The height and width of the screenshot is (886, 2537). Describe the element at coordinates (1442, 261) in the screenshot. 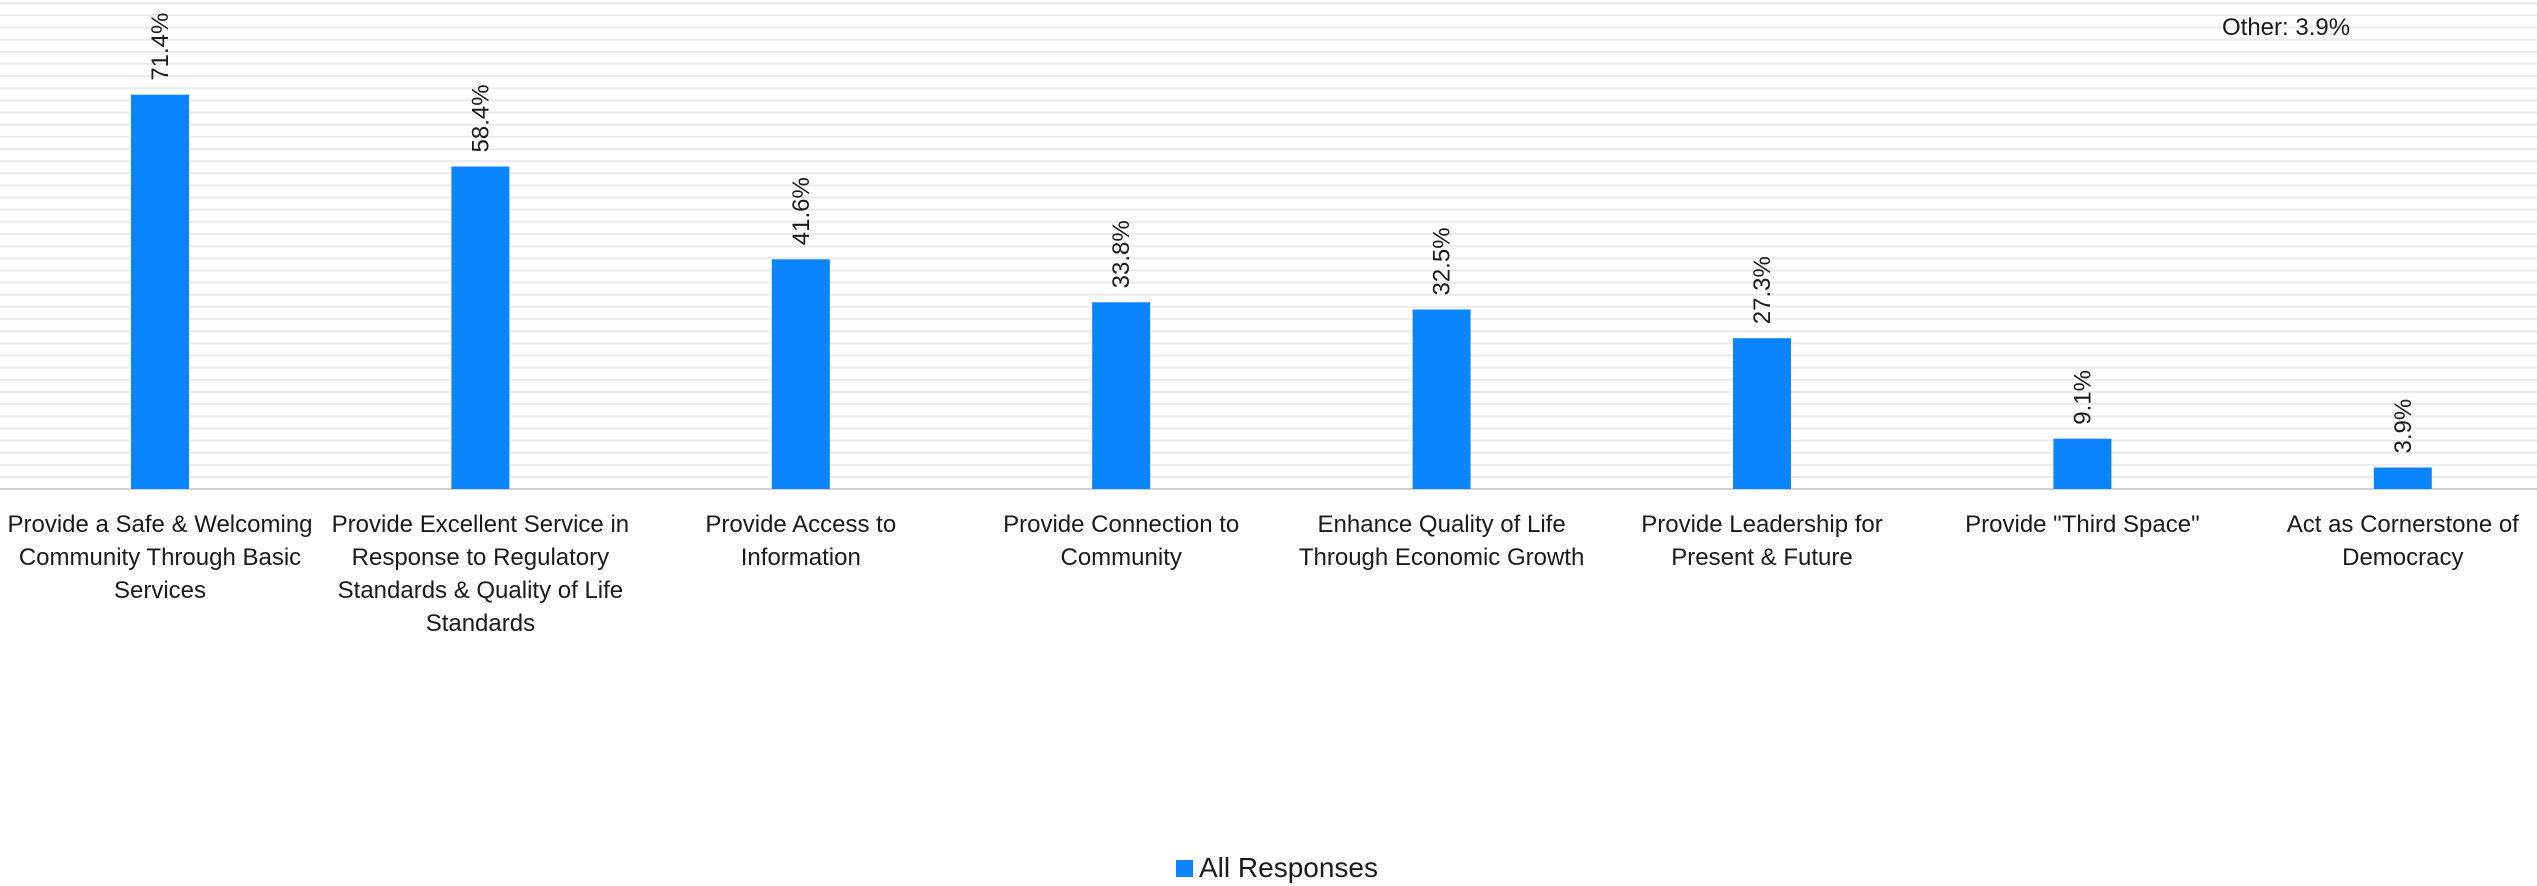

I see `value-label: 32.5%` at that location.